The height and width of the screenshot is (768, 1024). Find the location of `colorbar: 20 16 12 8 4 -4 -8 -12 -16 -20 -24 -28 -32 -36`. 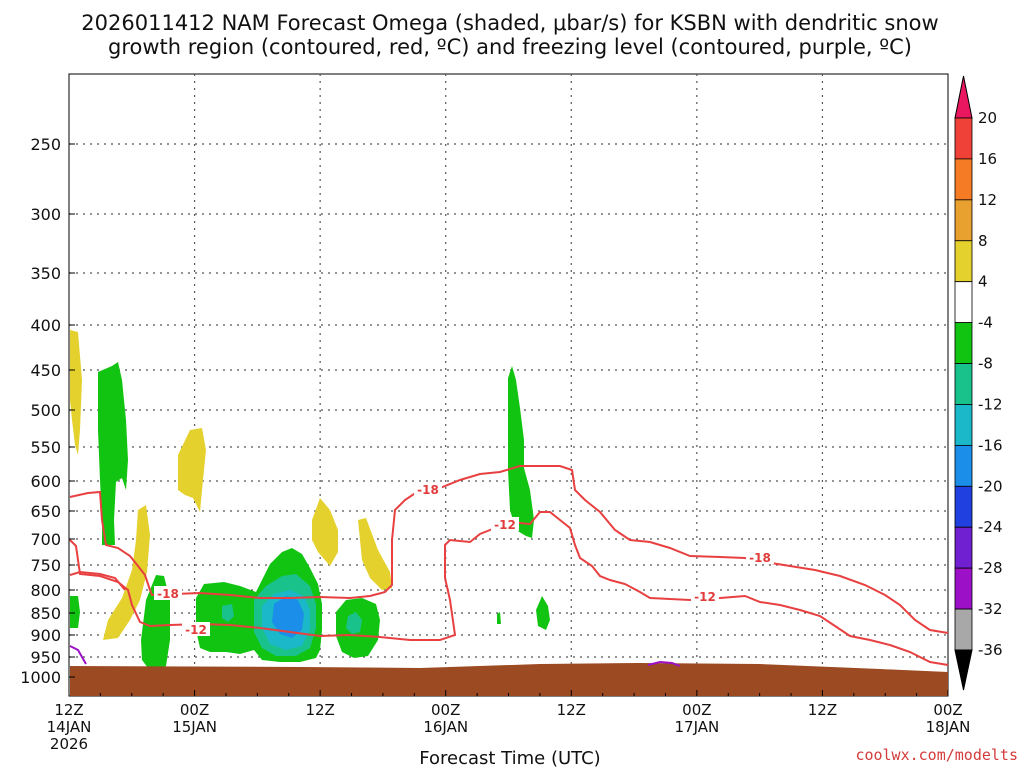

colorbar: 20 16 12 8 4 -4 -8 -12 -16 -20 -24 -28 -32 -36 is located at coordinates (978, 383).